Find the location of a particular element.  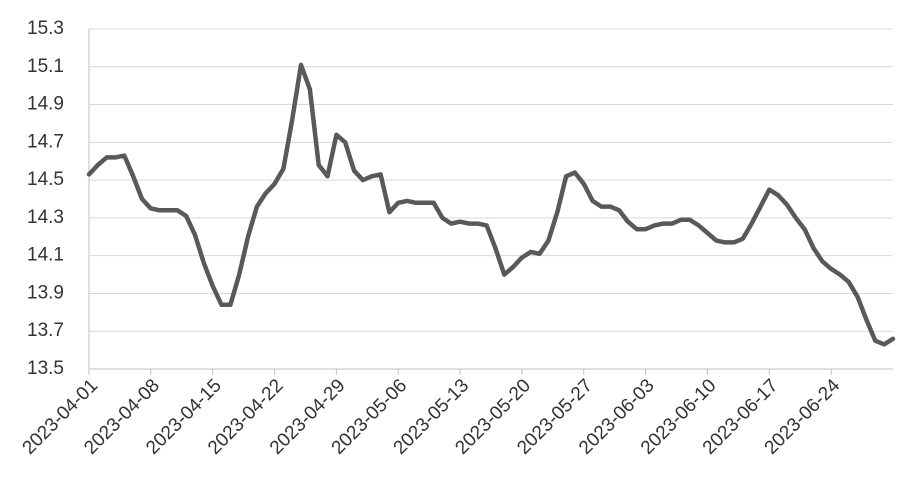

y-tick-label: 13.7 is located at coordinates (45, 330).